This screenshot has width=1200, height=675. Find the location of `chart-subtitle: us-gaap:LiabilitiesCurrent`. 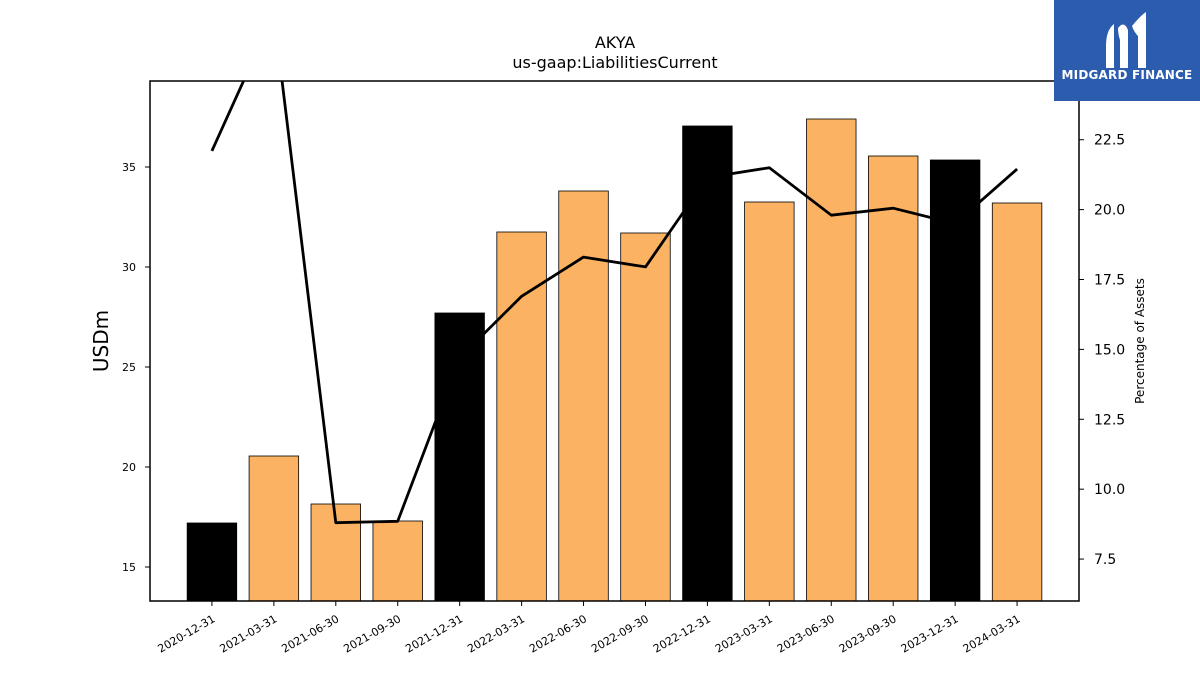

chart-subtitle: us-gaap:LiabilitiesCurrent is located at coordinates (614, 62).